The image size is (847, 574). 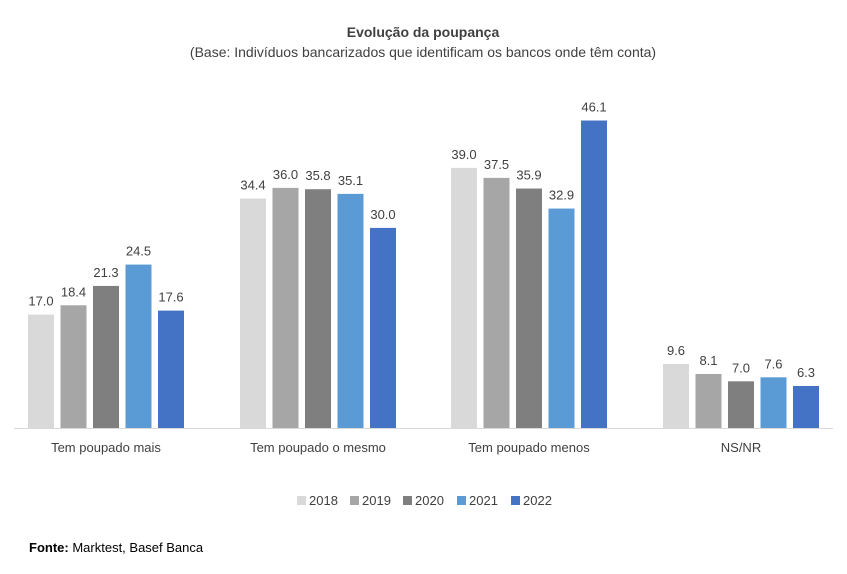 I want to click on data-label-2018-4: 9.6, so click(x=676, y=350).